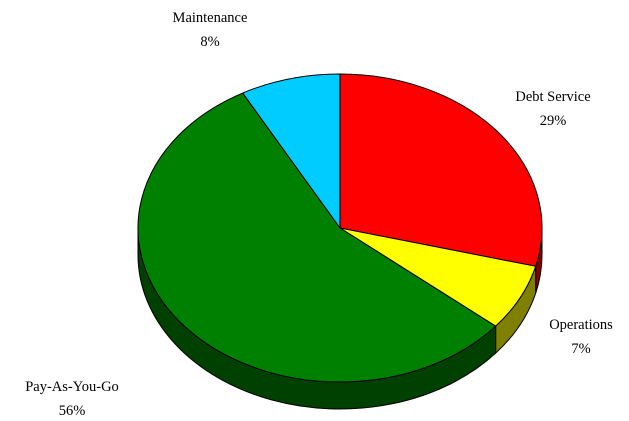  Describe the element at coordinates (72, 411) in the screenshot. I see `pct-pay-as-you-go: 56%` at that location.